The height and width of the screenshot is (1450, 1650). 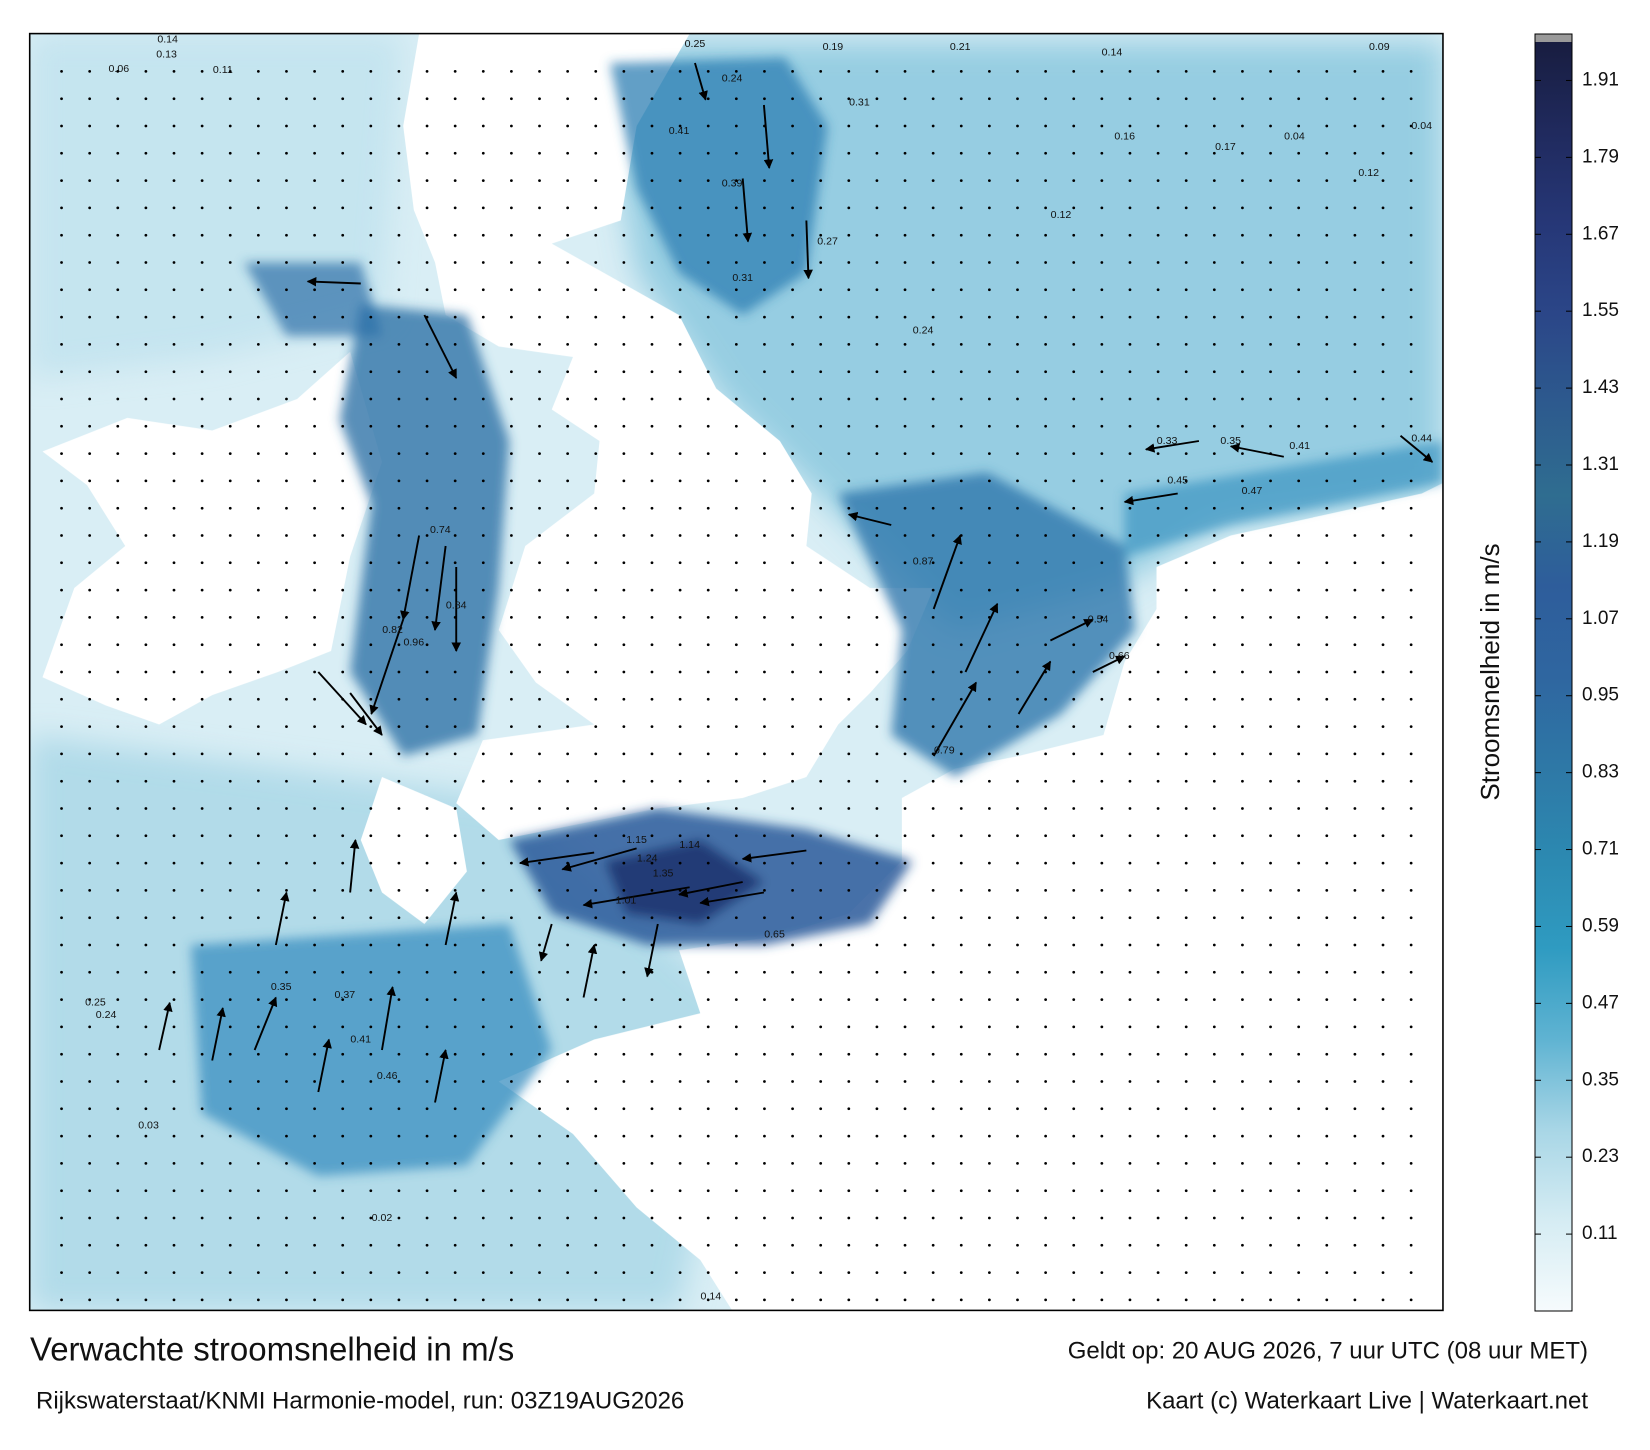 I want to click on speed-label: 1.35, so click(x=663, y=873).